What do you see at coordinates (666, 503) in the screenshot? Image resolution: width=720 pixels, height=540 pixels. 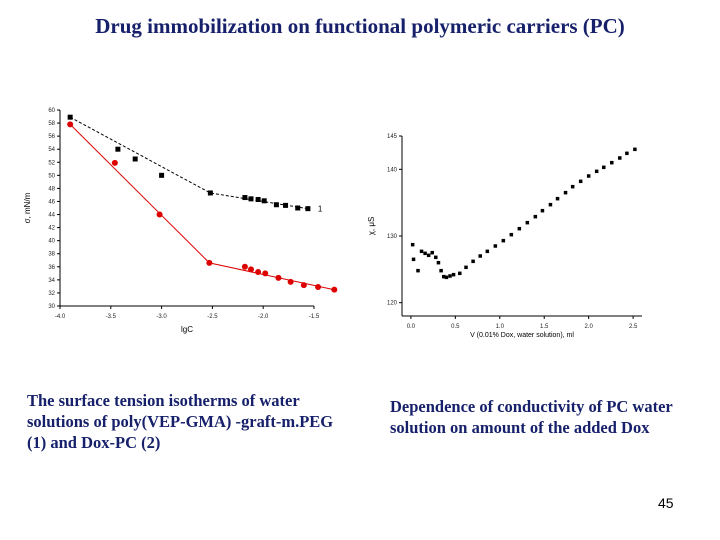 I see `page-number: 45` at bounding box center [666, 503].